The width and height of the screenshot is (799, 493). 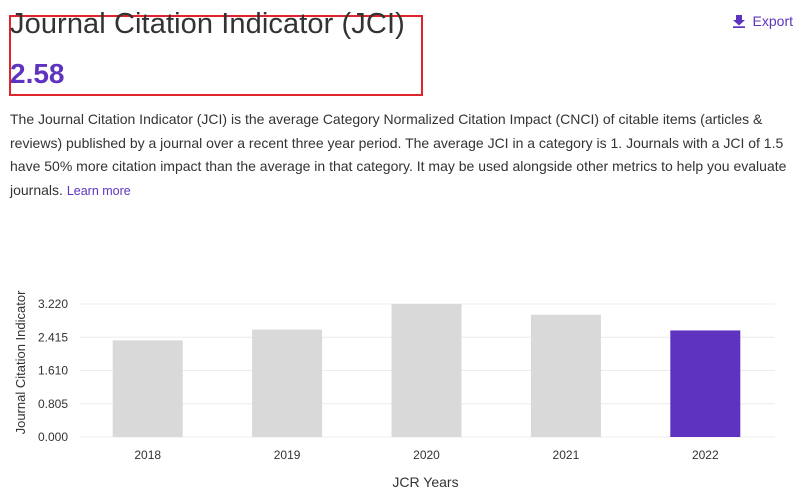 I want to click on x-tick-label: 2019, so click(x=287, y=455).